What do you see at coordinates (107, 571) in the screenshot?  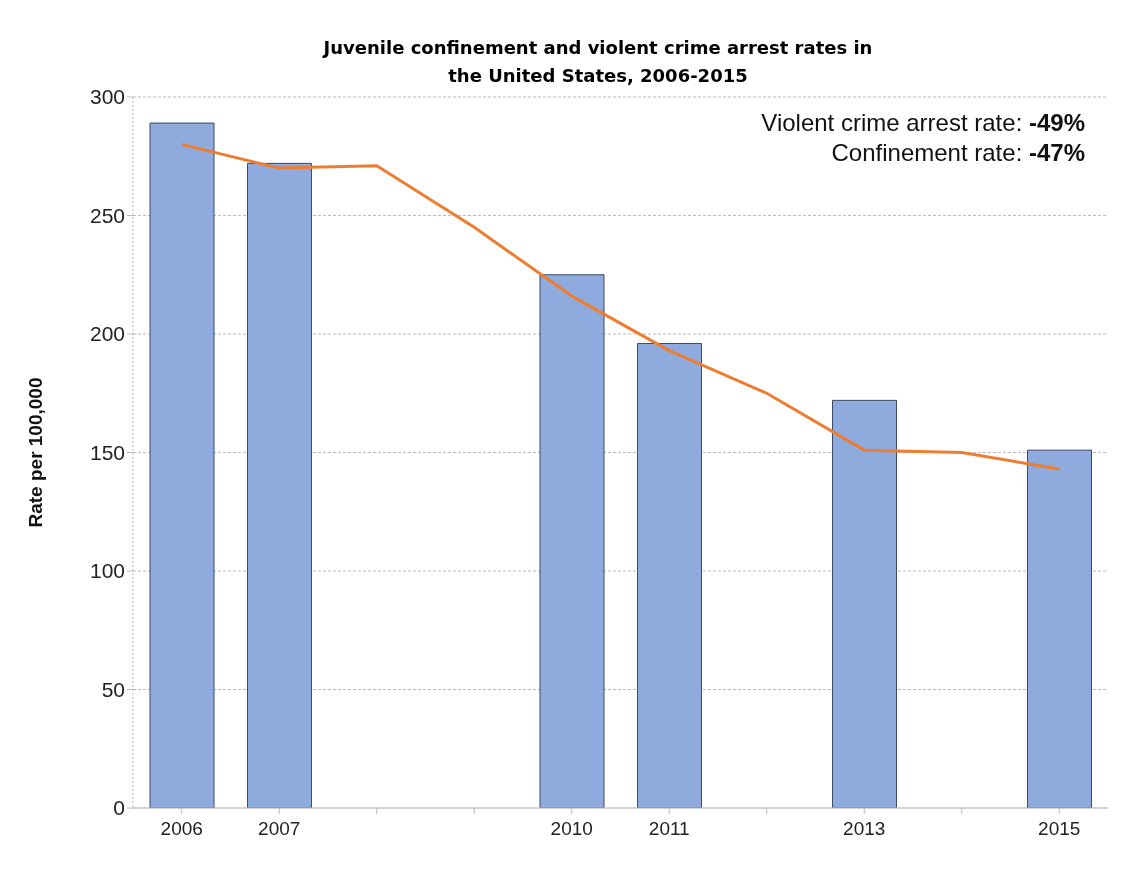 I see `y-tick-label: 100` at bounding box center [107, 571].